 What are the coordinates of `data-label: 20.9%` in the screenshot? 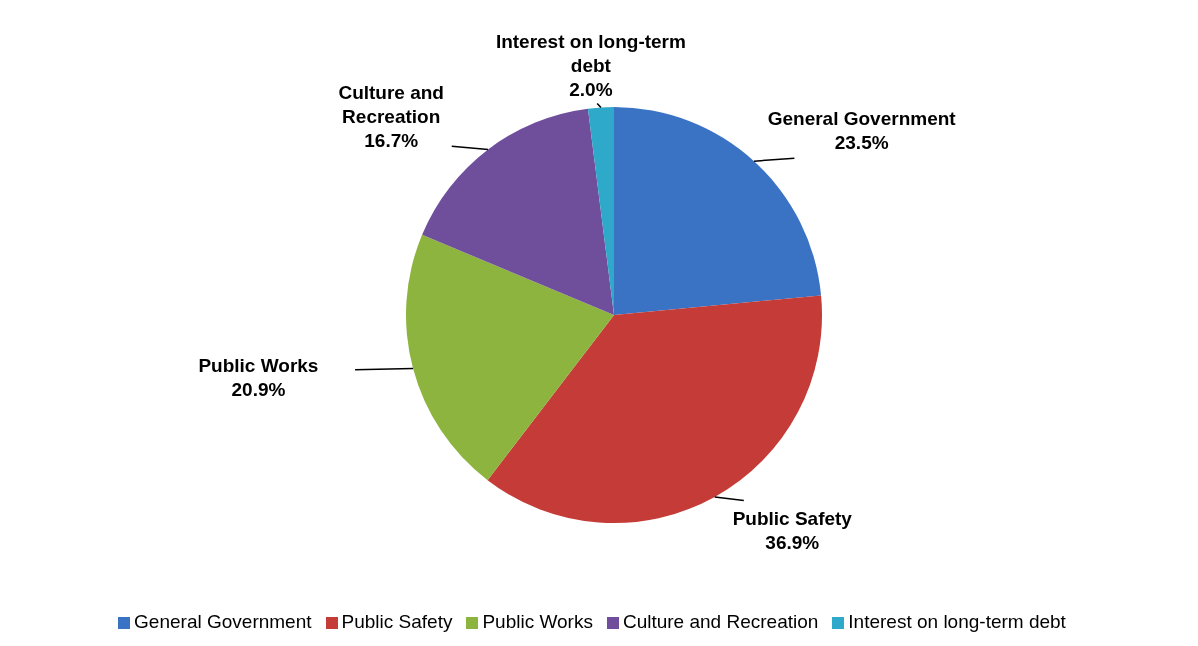 It's located at (258, 389).